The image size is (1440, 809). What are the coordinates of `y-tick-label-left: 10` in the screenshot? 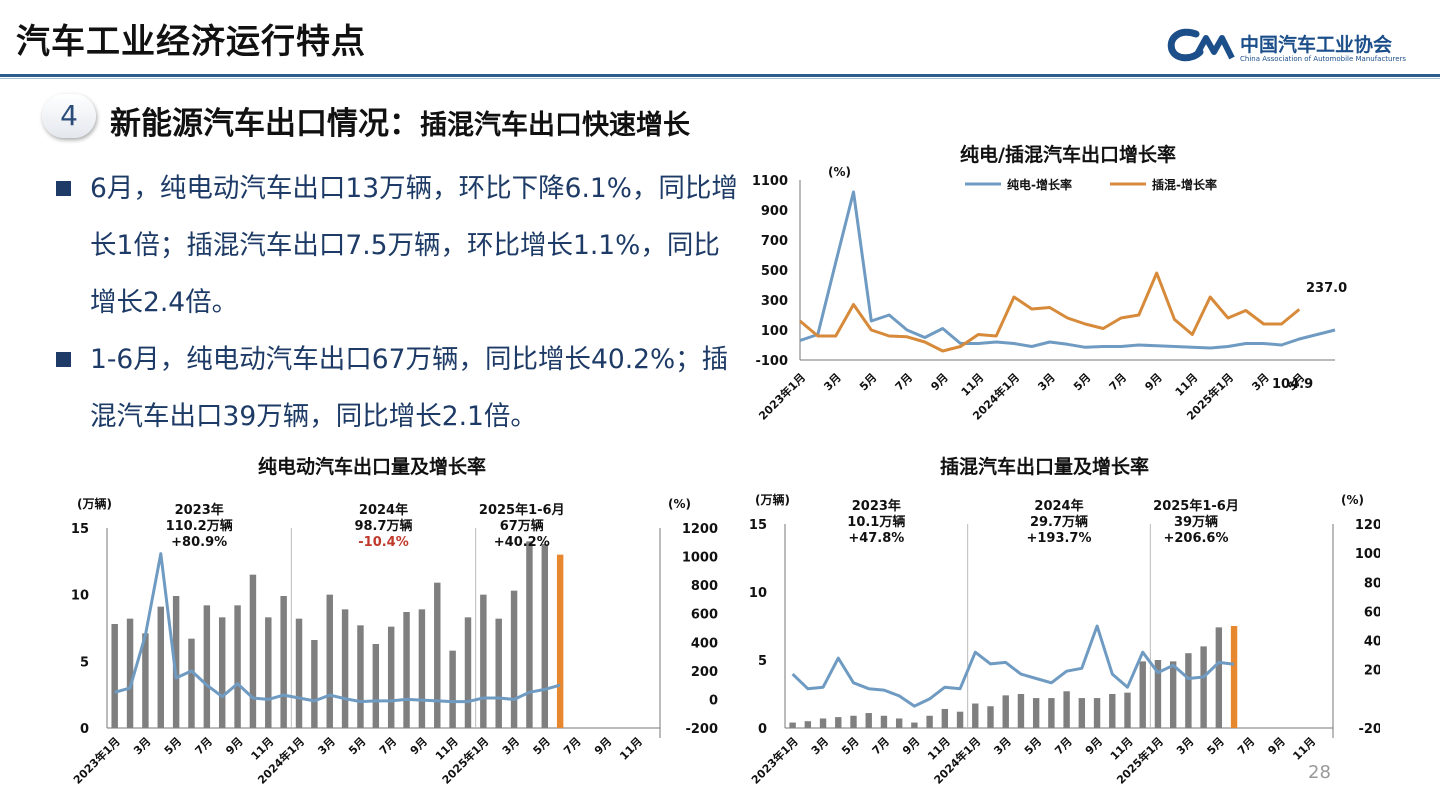 It's located at (758, 593).